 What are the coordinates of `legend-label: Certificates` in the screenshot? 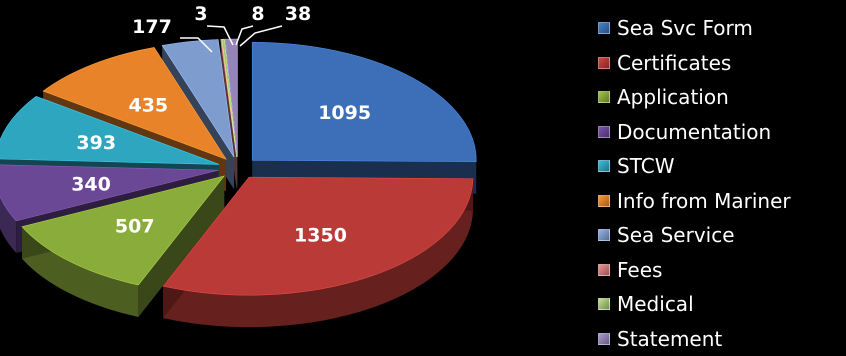 It's located at (674, 63).